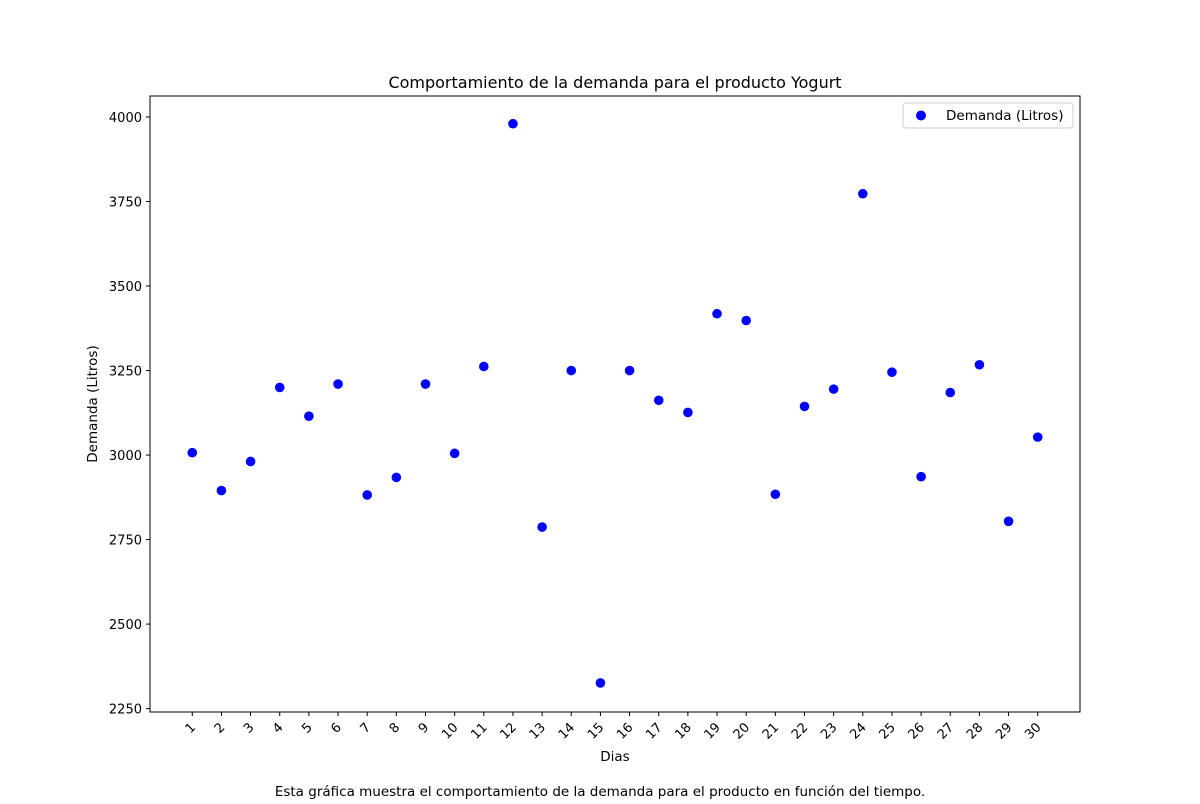  What do you see at coordinates (191, 728) in the screenshot?
I see `x-tick-label: 1` at bounding box center [191, 728].